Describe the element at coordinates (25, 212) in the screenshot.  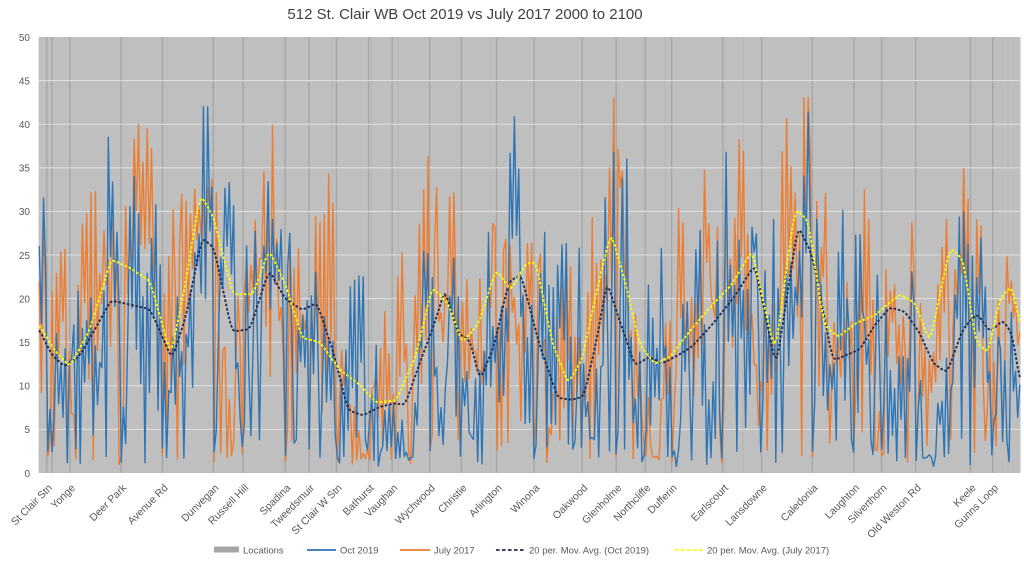
I see `svg-text: 30` at that location.